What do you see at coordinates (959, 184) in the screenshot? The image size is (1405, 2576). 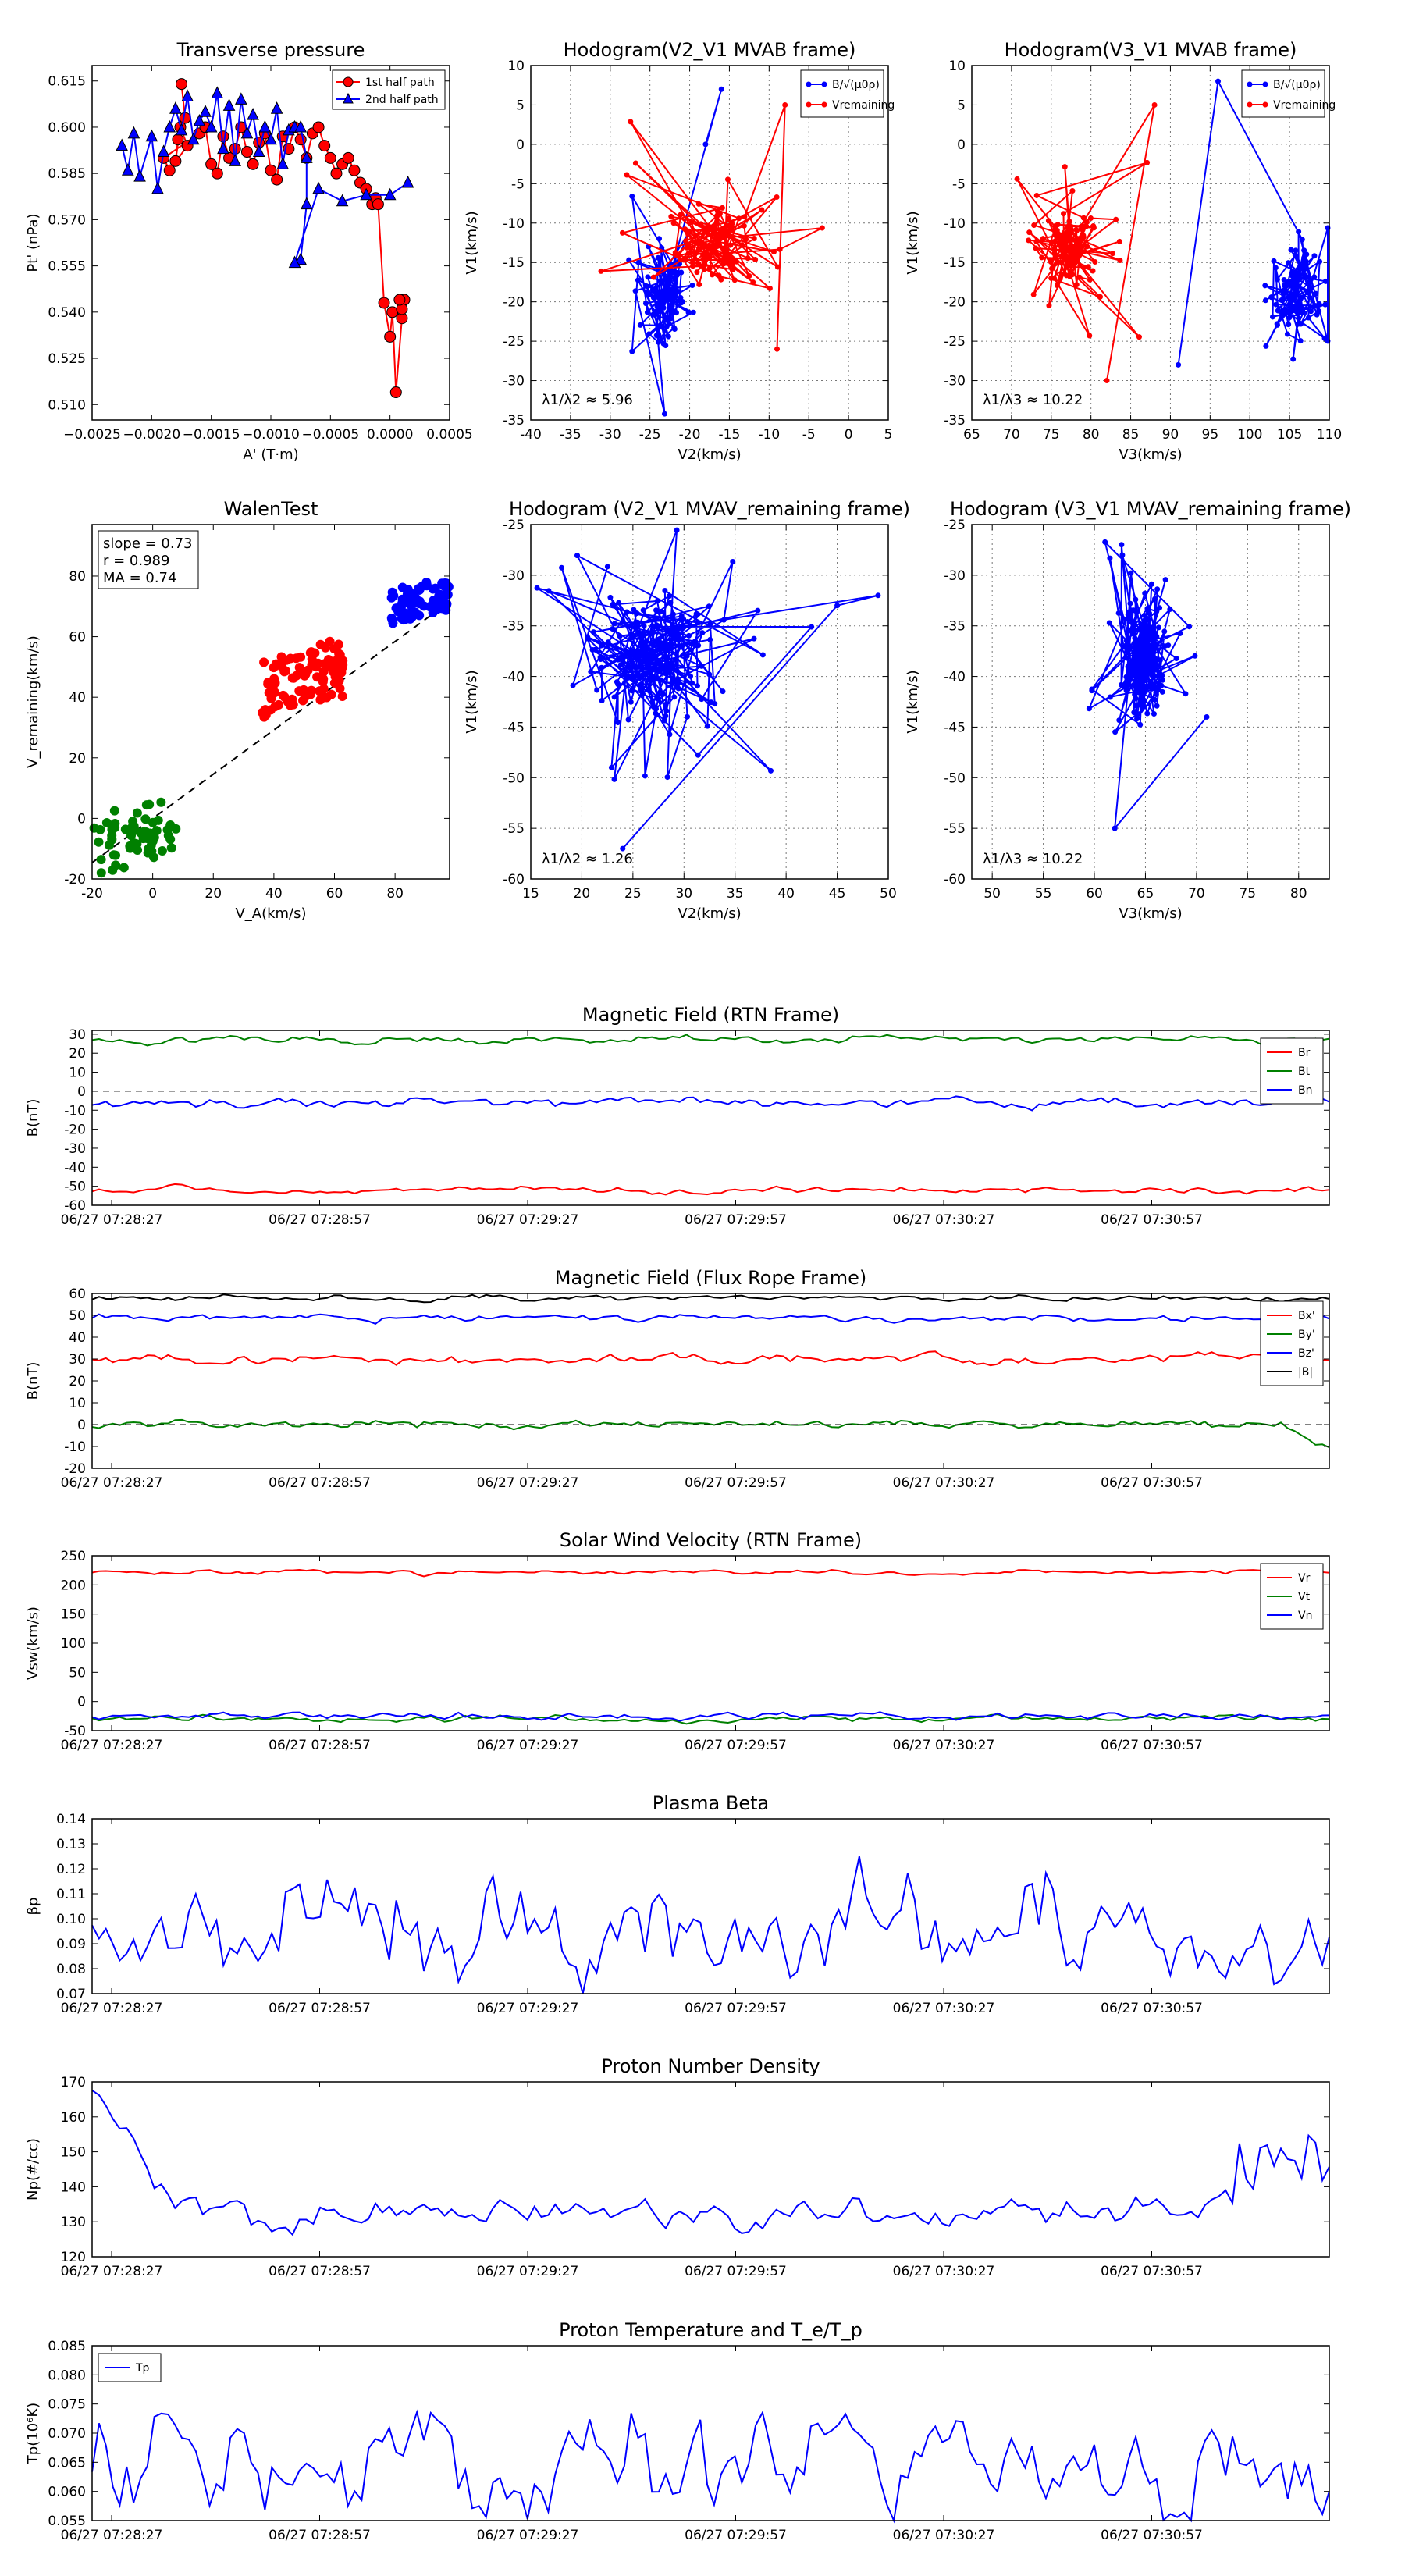 I see `y-tick-label: -5` at bounding box center [959, 184].